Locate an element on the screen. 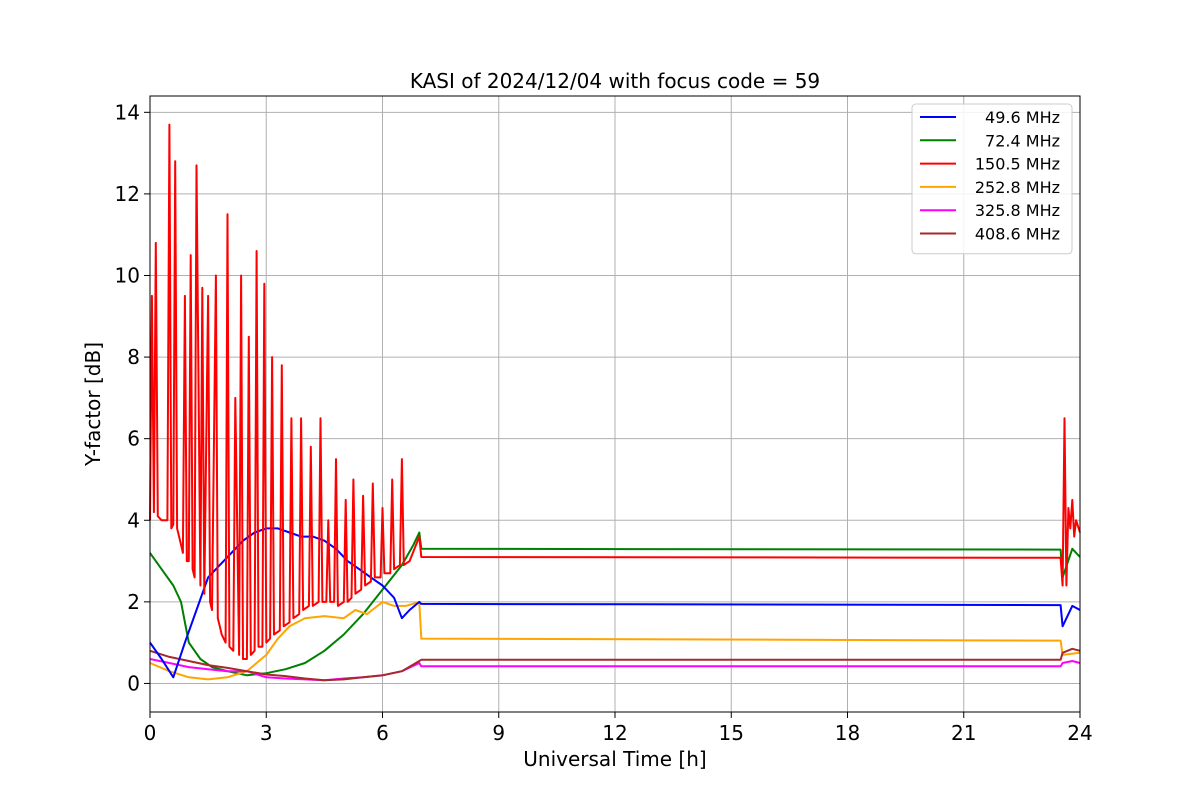 This screenshot has width=1200, height=800. x-axis-label: Universal Time [h] is located at coordinates (614, 759).